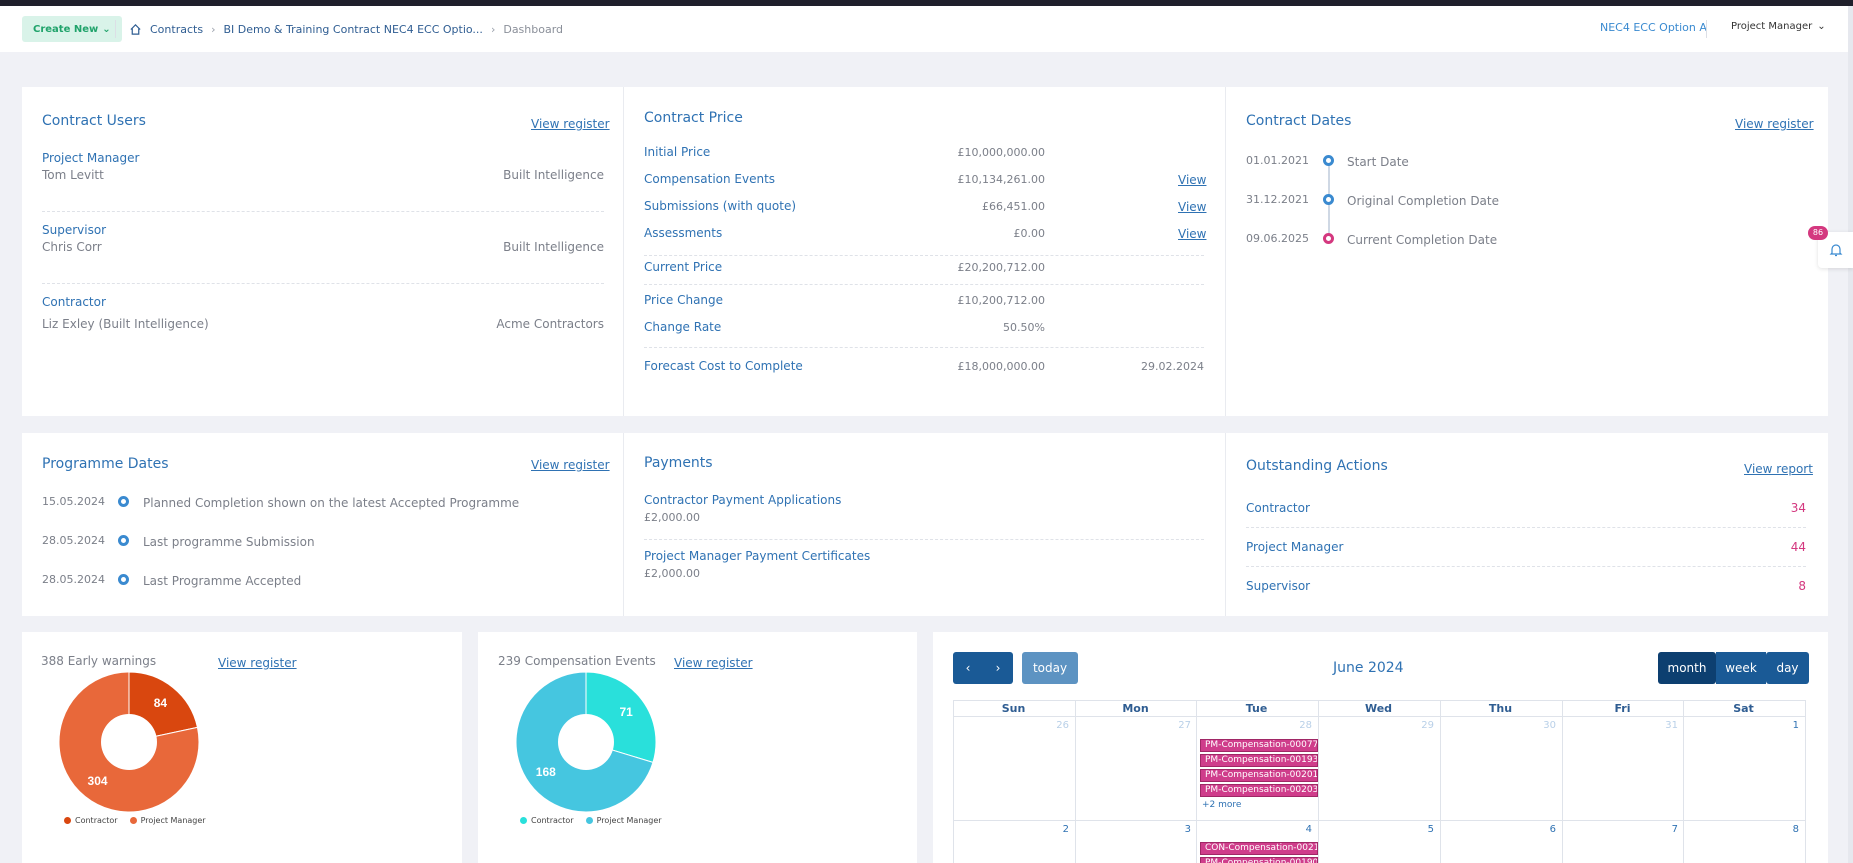 This screenshot has width=1853, height=863. Describe the element at coordinates (1192, 180) in the screenshot. I see `view-compensation-events-link: View` at that location.